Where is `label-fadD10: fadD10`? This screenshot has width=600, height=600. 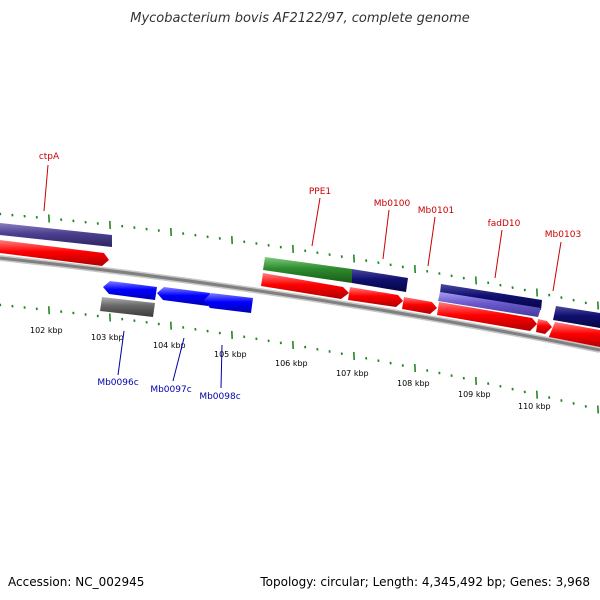
label-fadD10: fadD10 is located at coordinates (504, 224).